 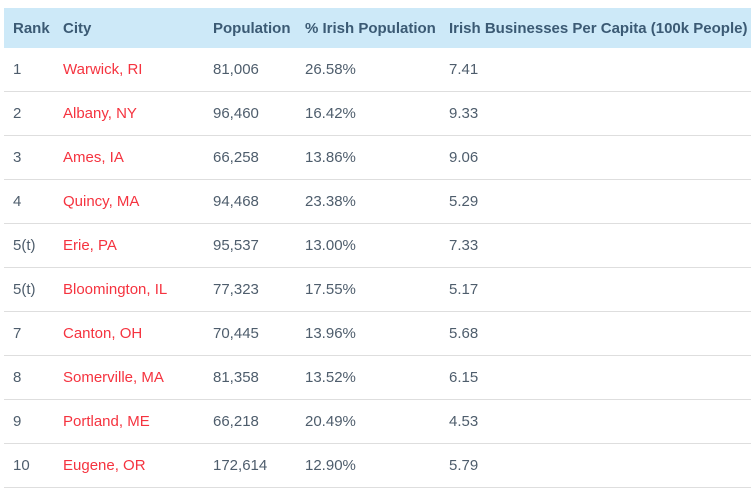 I want to click on table-row: 9 Portland, ME 66,218 20.49% 4.53, so click(x=377, y=421).